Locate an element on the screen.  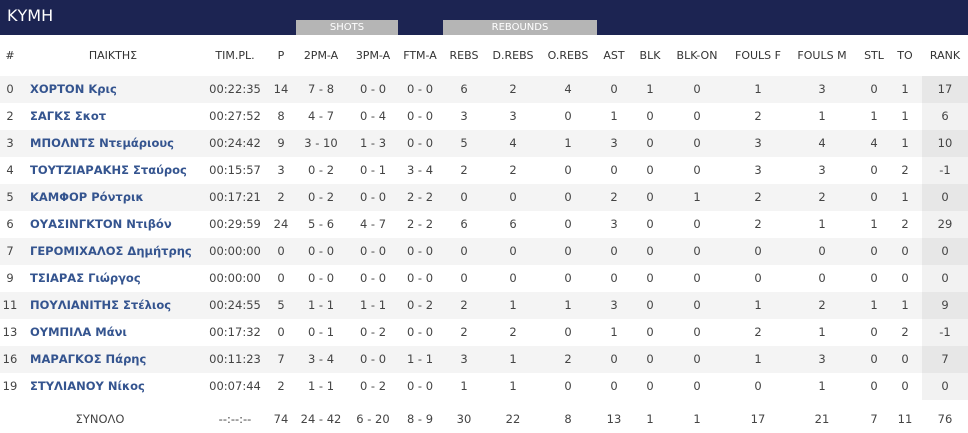
column-header: TO is located at coordinates (905, 55).